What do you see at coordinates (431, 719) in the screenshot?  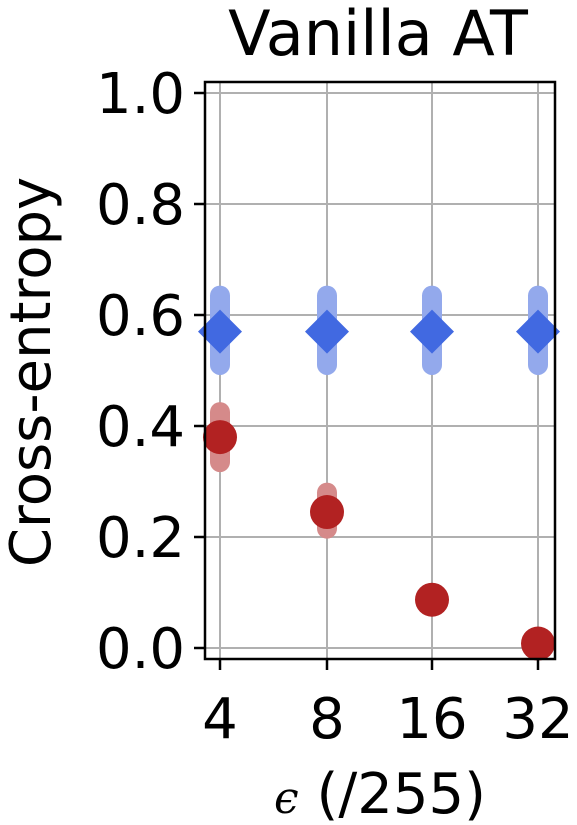 I see `x-tick-label: 16` at bounding box center [431, 719].